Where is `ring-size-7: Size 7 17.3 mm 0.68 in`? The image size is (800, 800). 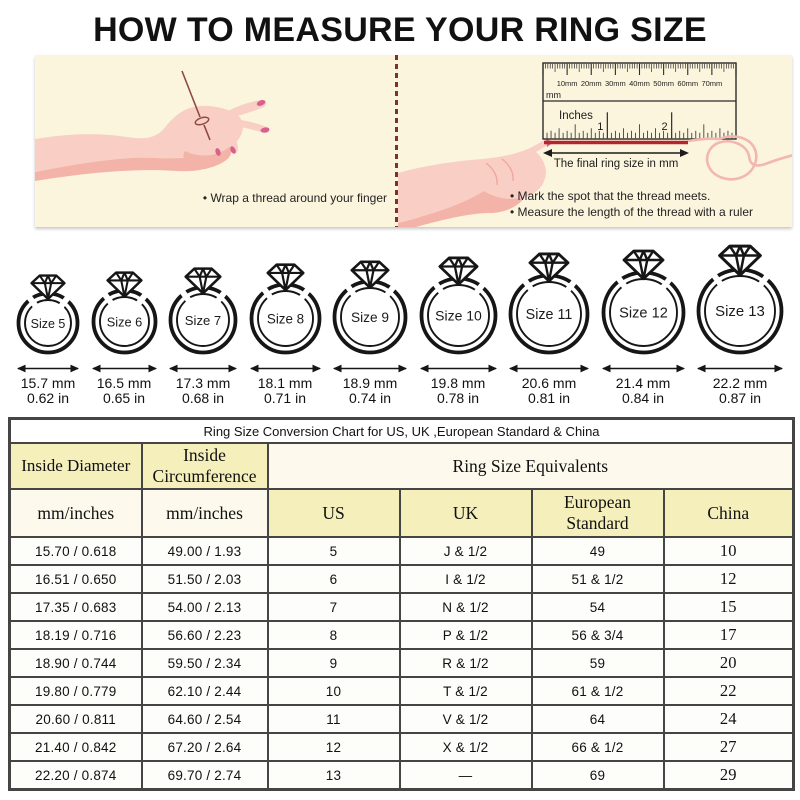 ring-size-7: Size 7 17.3 mm 0.68 in is located at coordinates (203, 336).